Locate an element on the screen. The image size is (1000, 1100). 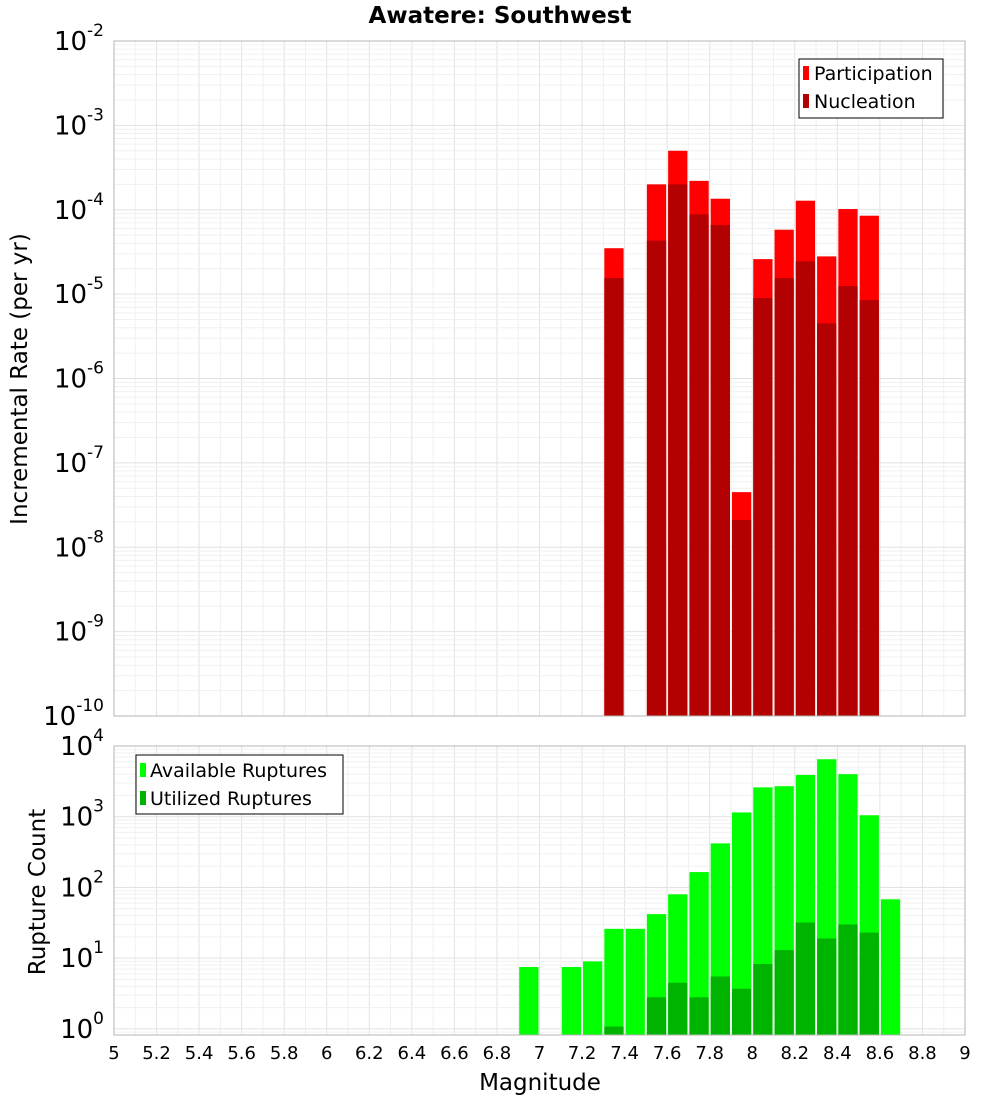
x-tick-label: 6.4 is located at coordinates (412, 1053).